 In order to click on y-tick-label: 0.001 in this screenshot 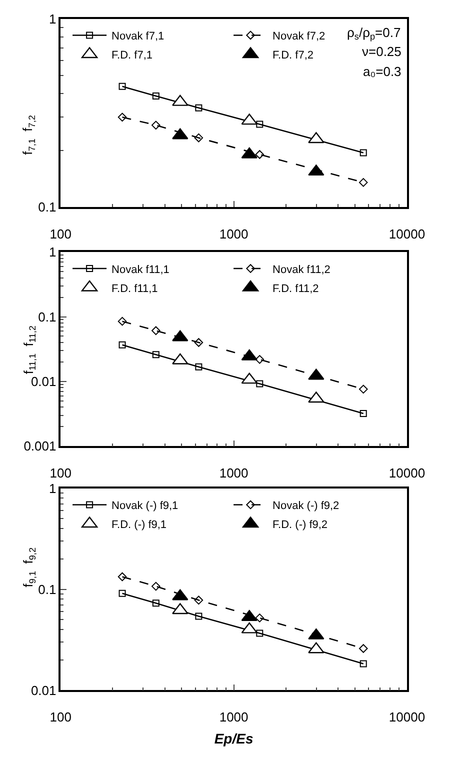, I will do `click(40, 446)`.